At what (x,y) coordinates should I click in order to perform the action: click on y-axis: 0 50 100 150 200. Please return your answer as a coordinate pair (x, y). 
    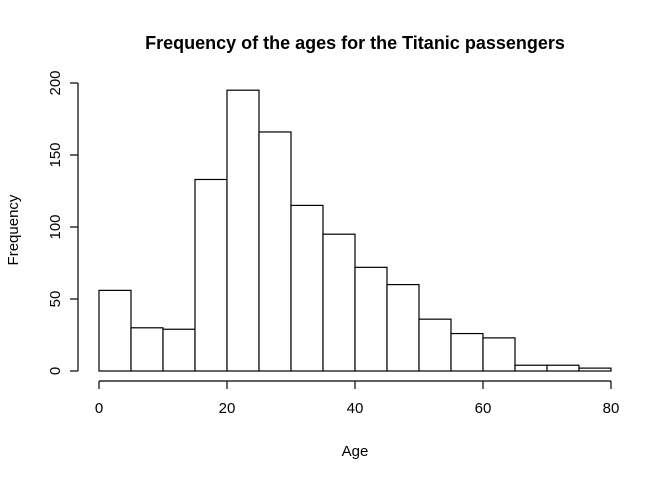
    Looking at the image, I should click on (63, 222).